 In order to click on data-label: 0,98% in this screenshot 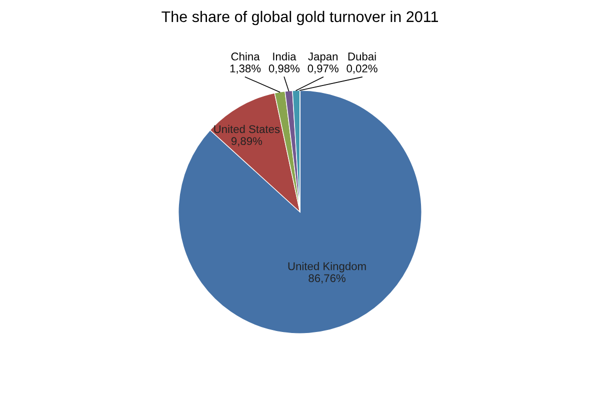, I will do `click(284, 69)`.